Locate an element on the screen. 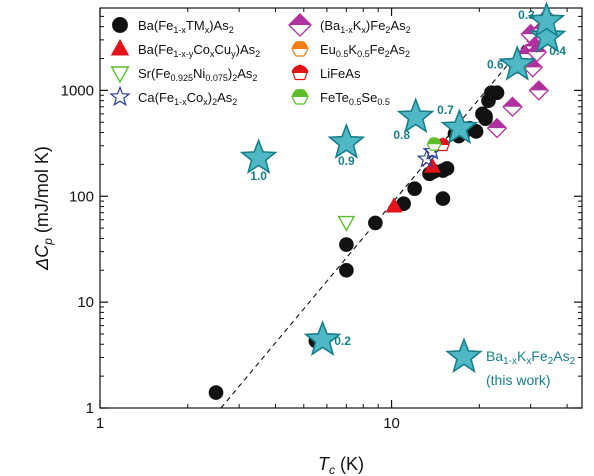  legend-label: Sr(Fe0.925​Ni0.075​)2​As2​ is located at coordinates (197, 74).